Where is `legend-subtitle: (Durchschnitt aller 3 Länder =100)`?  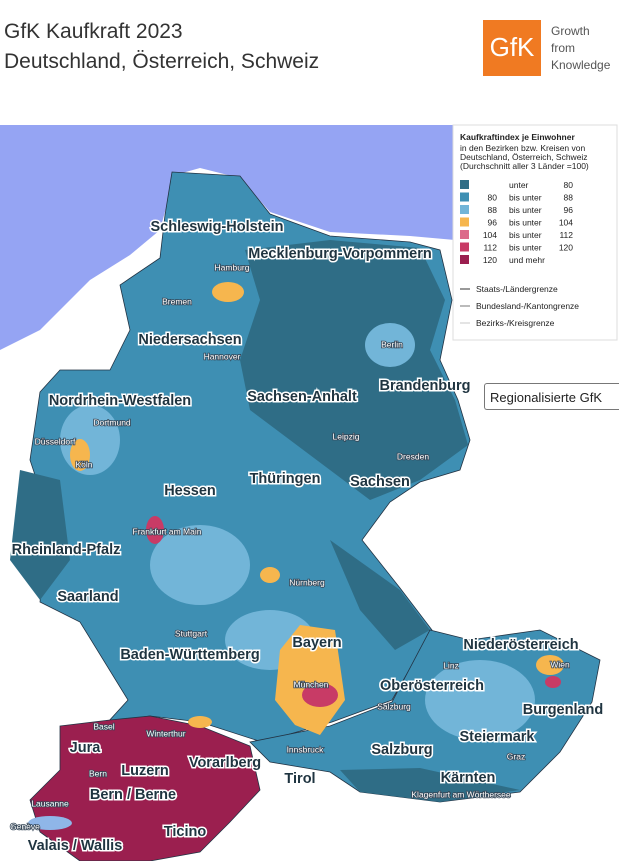 legend-subtitle: (Durchschnitt aller 3 Länder =100) is located at coordinates (524, 166).